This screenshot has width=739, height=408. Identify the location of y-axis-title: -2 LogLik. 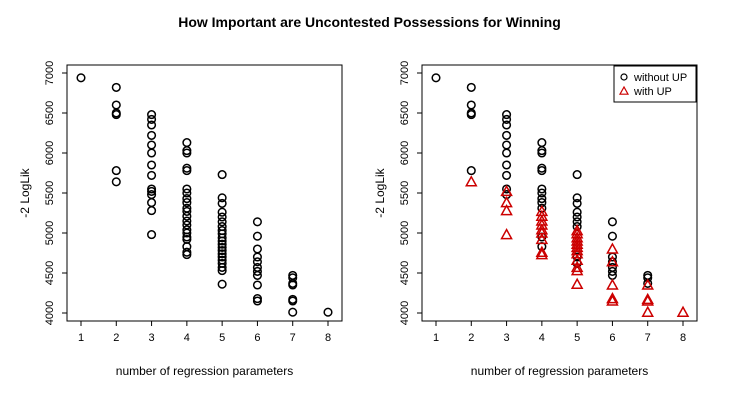
(380, 192).